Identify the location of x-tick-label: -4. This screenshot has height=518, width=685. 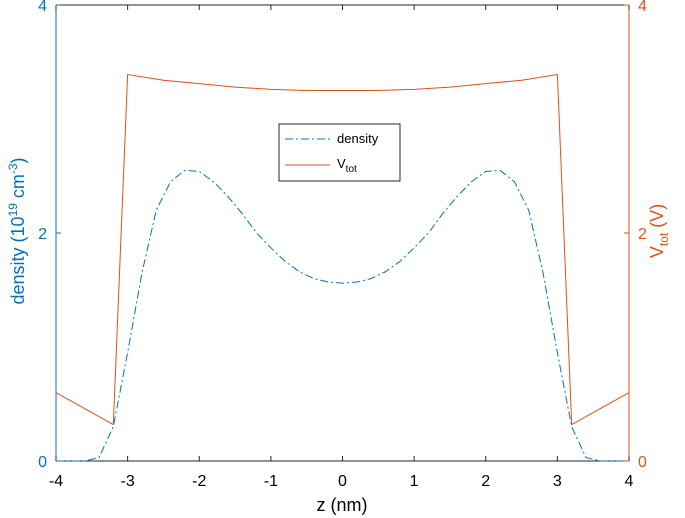
(56, 481).